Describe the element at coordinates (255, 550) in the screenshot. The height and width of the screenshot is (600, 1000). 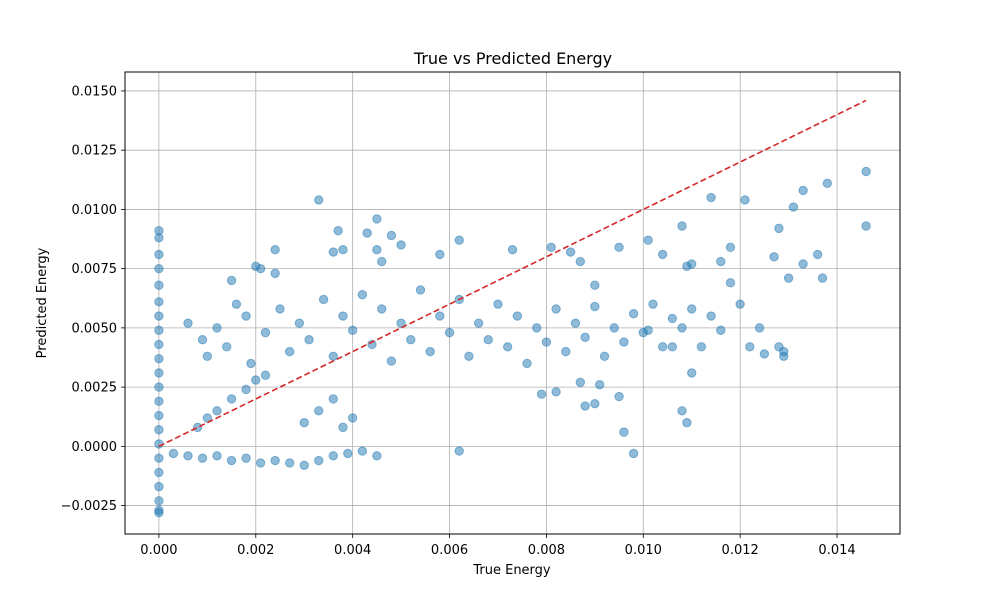
I see `x-tick-label: 0.002` at that location.